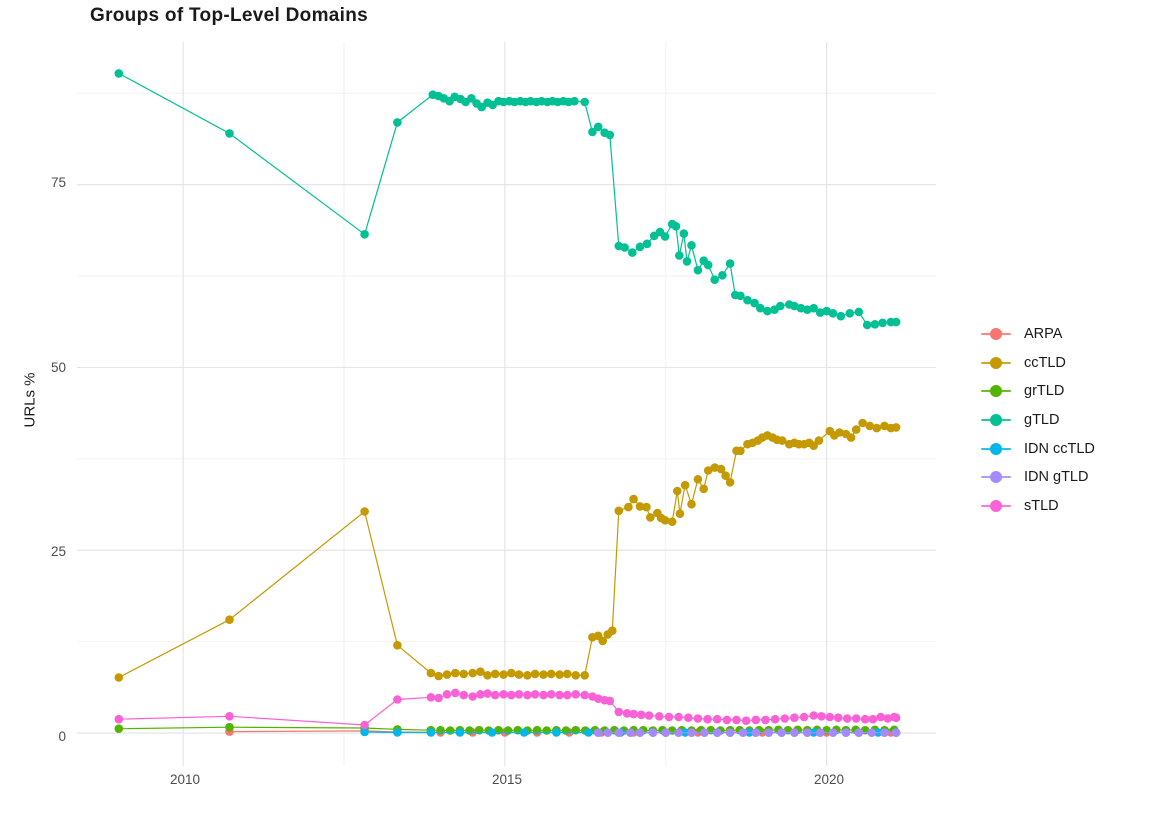  What do you see at coordinates (1041, 505) in the screenshot?
I see `legend-label: sTLD` at bounding box center [1041, 505].